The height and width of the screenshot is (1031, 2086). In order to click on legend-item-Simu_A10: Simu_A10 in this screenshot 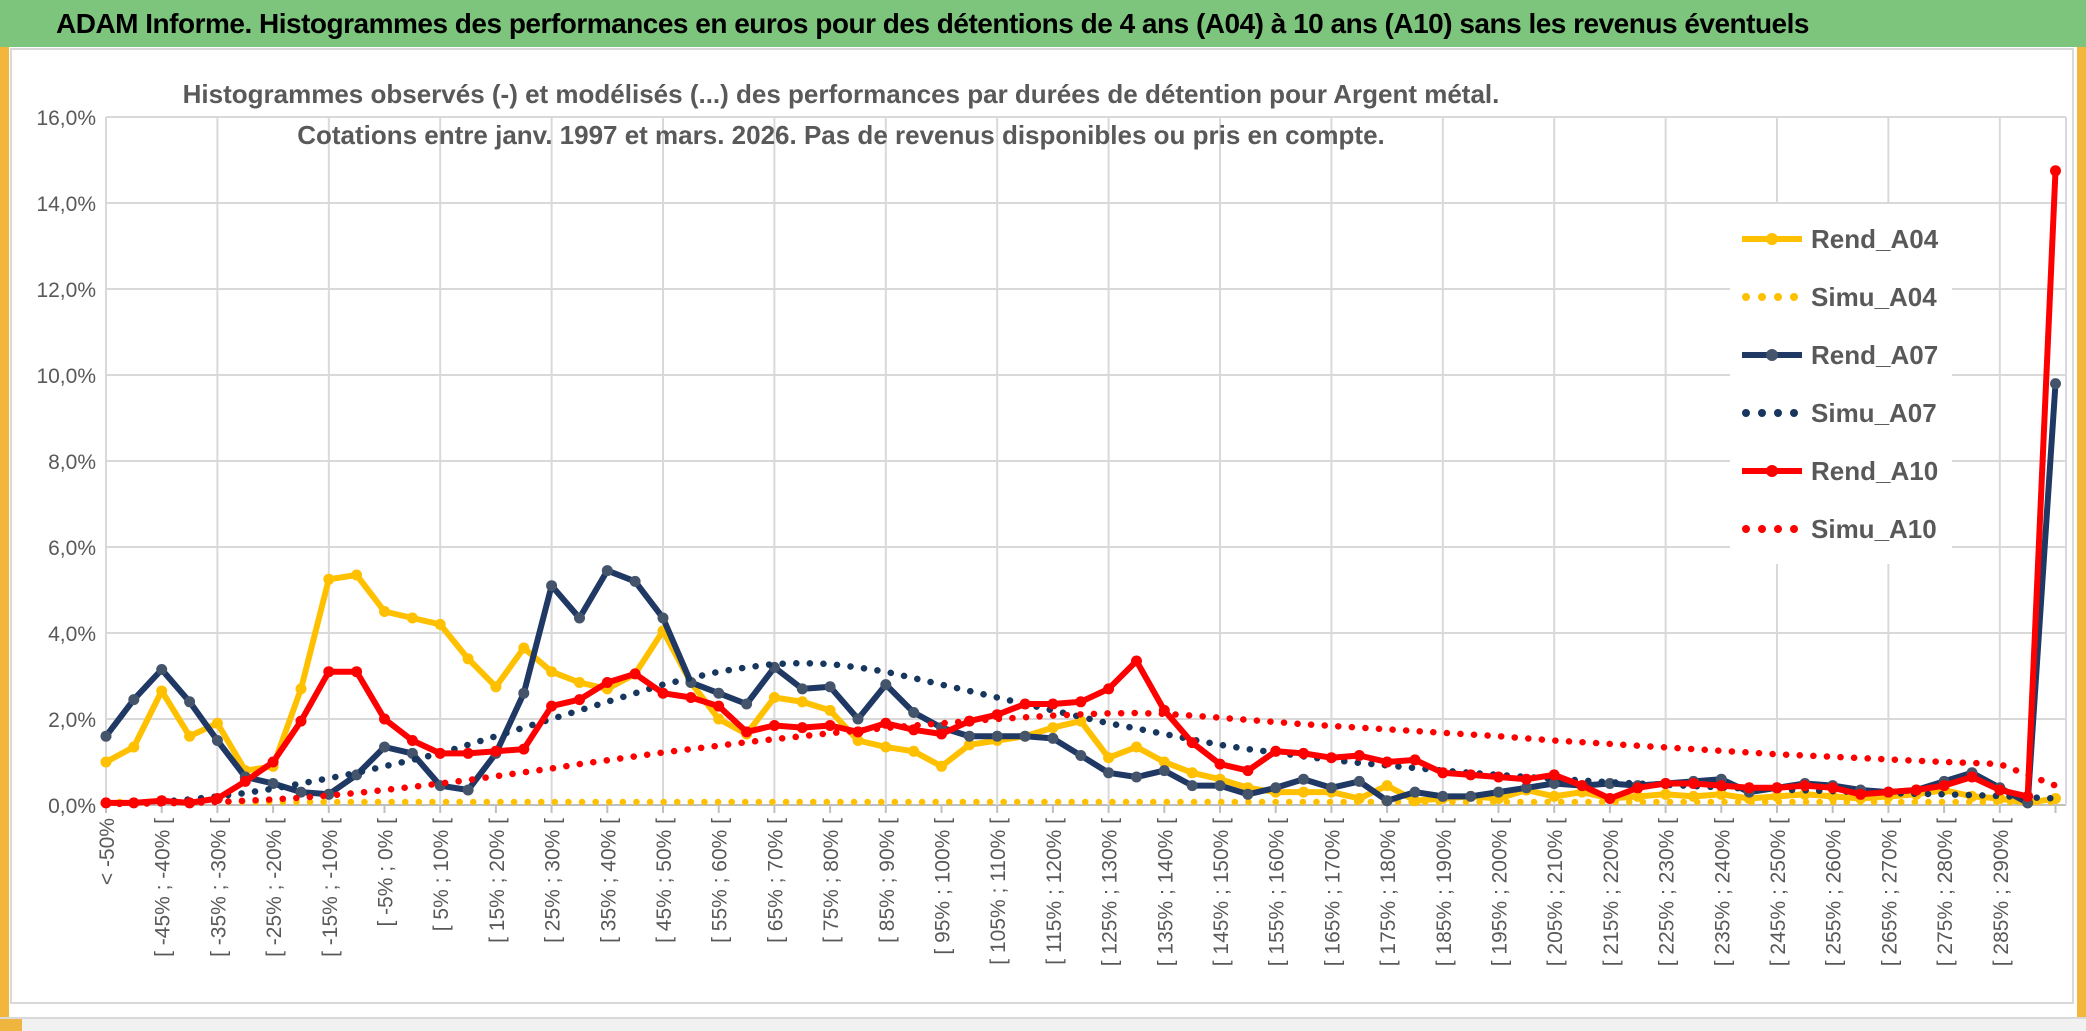, I will do `click(1839, 529)`.